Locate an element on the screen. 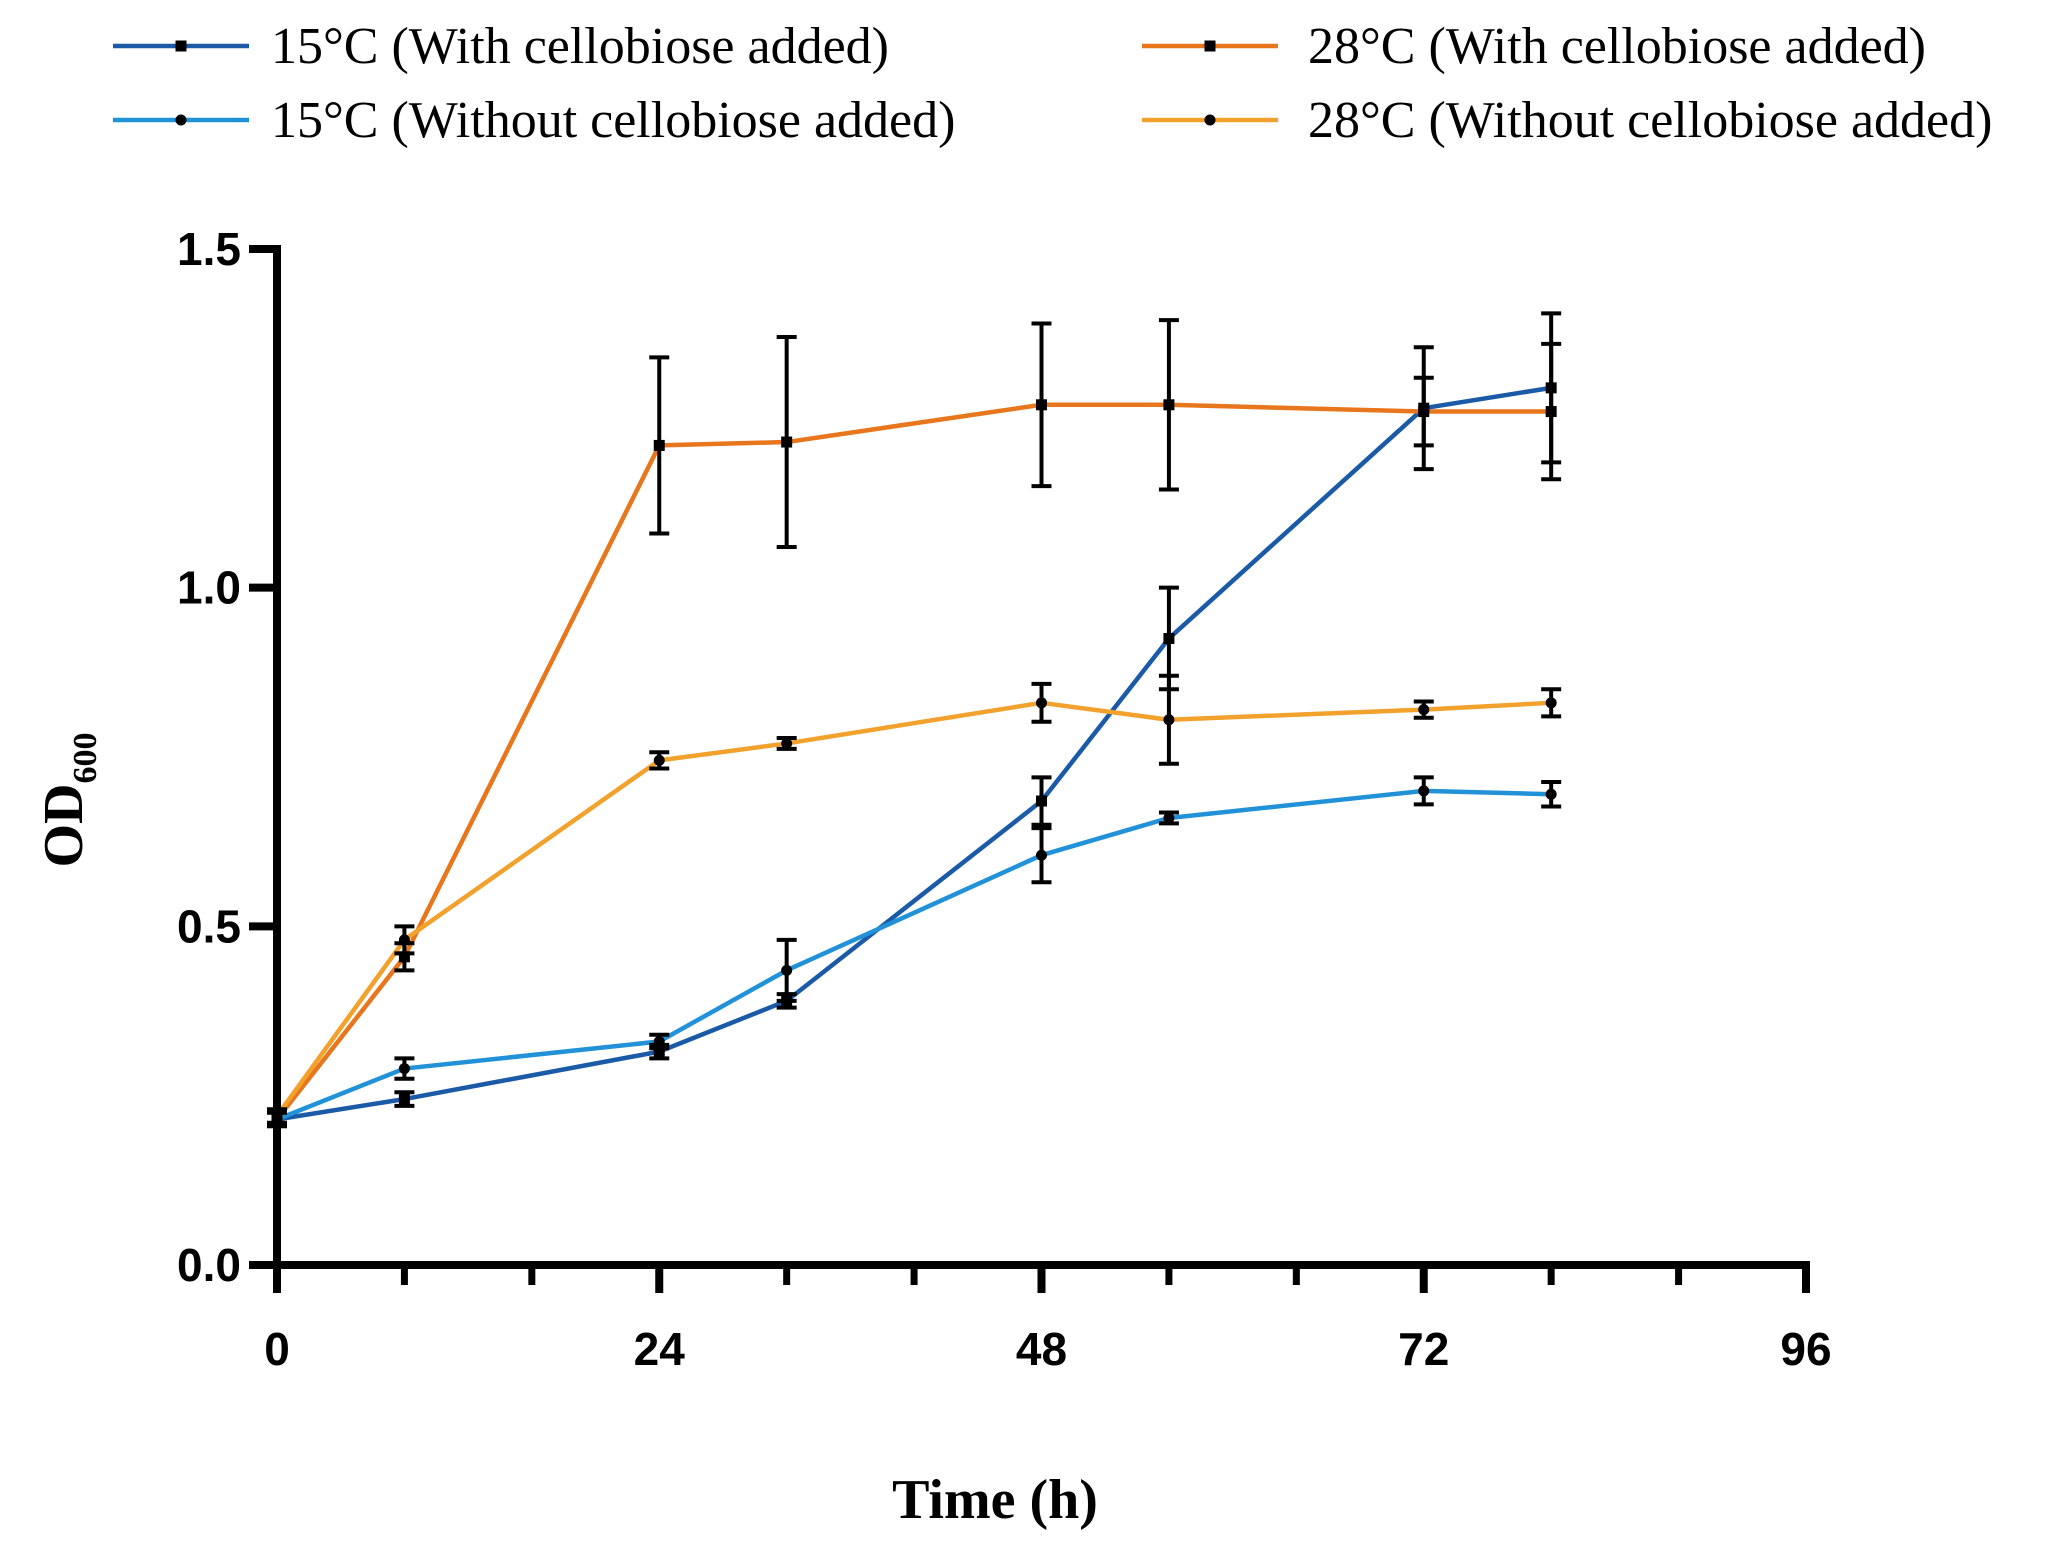 The image size is (2070, 1542). y-axis-title: OD600 is located at coordinates (68, 800).